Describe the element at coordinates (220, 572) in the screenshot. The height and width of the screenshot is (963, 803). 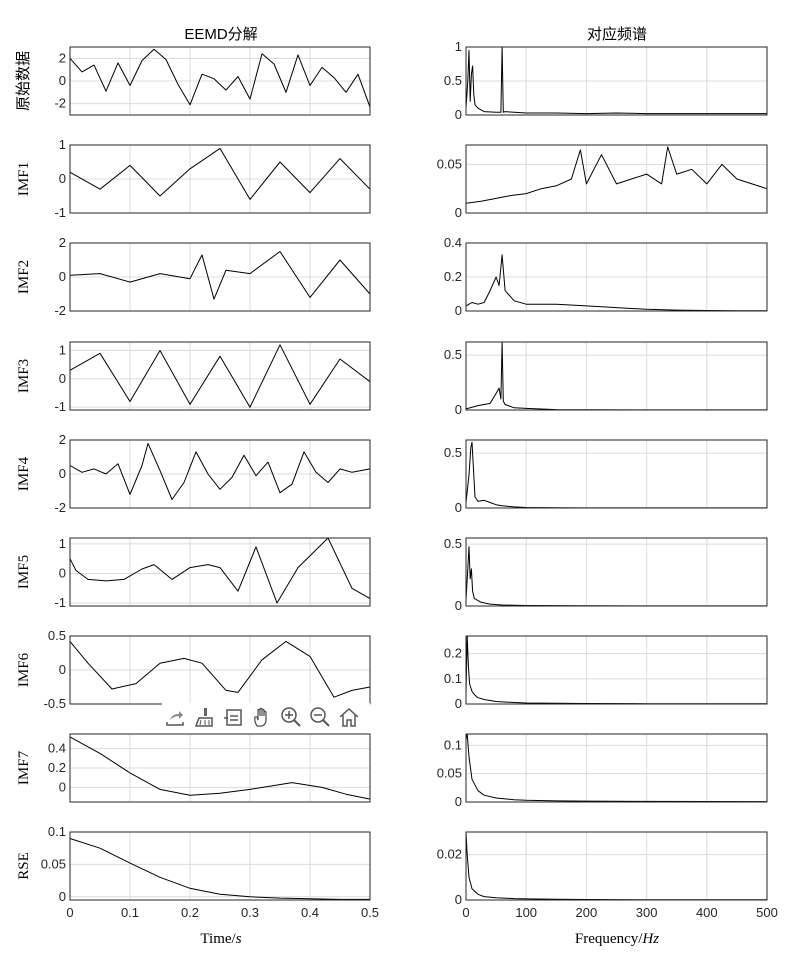
I see `time-5-axes-frame` at that location.